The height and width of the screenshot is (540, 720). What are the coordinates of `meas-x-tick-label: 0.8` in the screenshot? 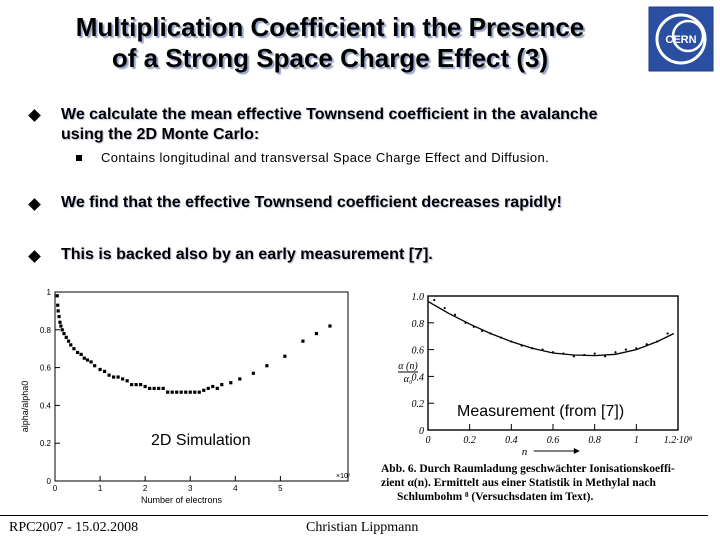 It's located at (594, 440).